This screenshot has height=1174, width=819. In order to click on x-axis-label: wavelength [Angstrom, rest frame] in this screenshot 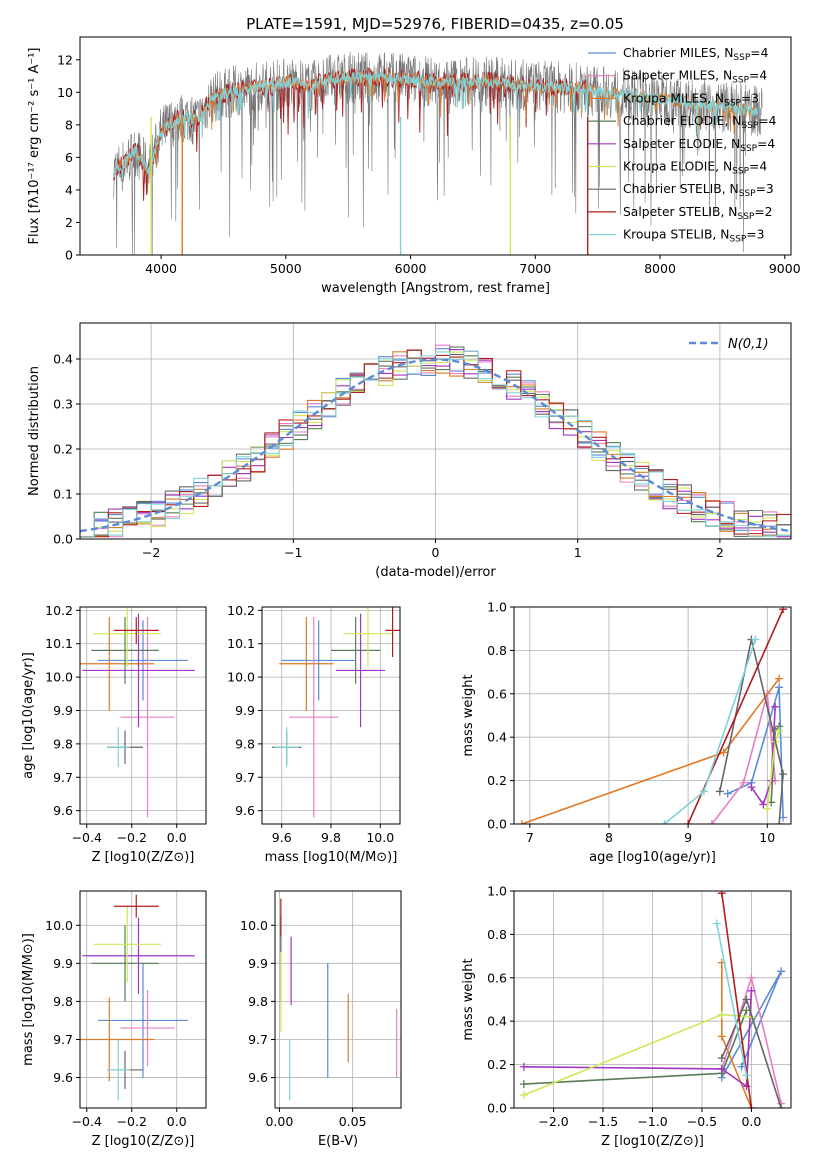, I will do `click(435, 288)`.